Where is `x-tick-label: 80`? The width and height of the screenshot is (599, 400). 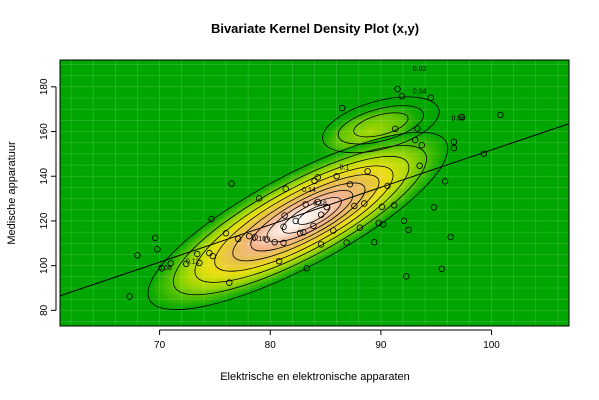 x-tick-label: 80 is located at coordinates (271, 345).